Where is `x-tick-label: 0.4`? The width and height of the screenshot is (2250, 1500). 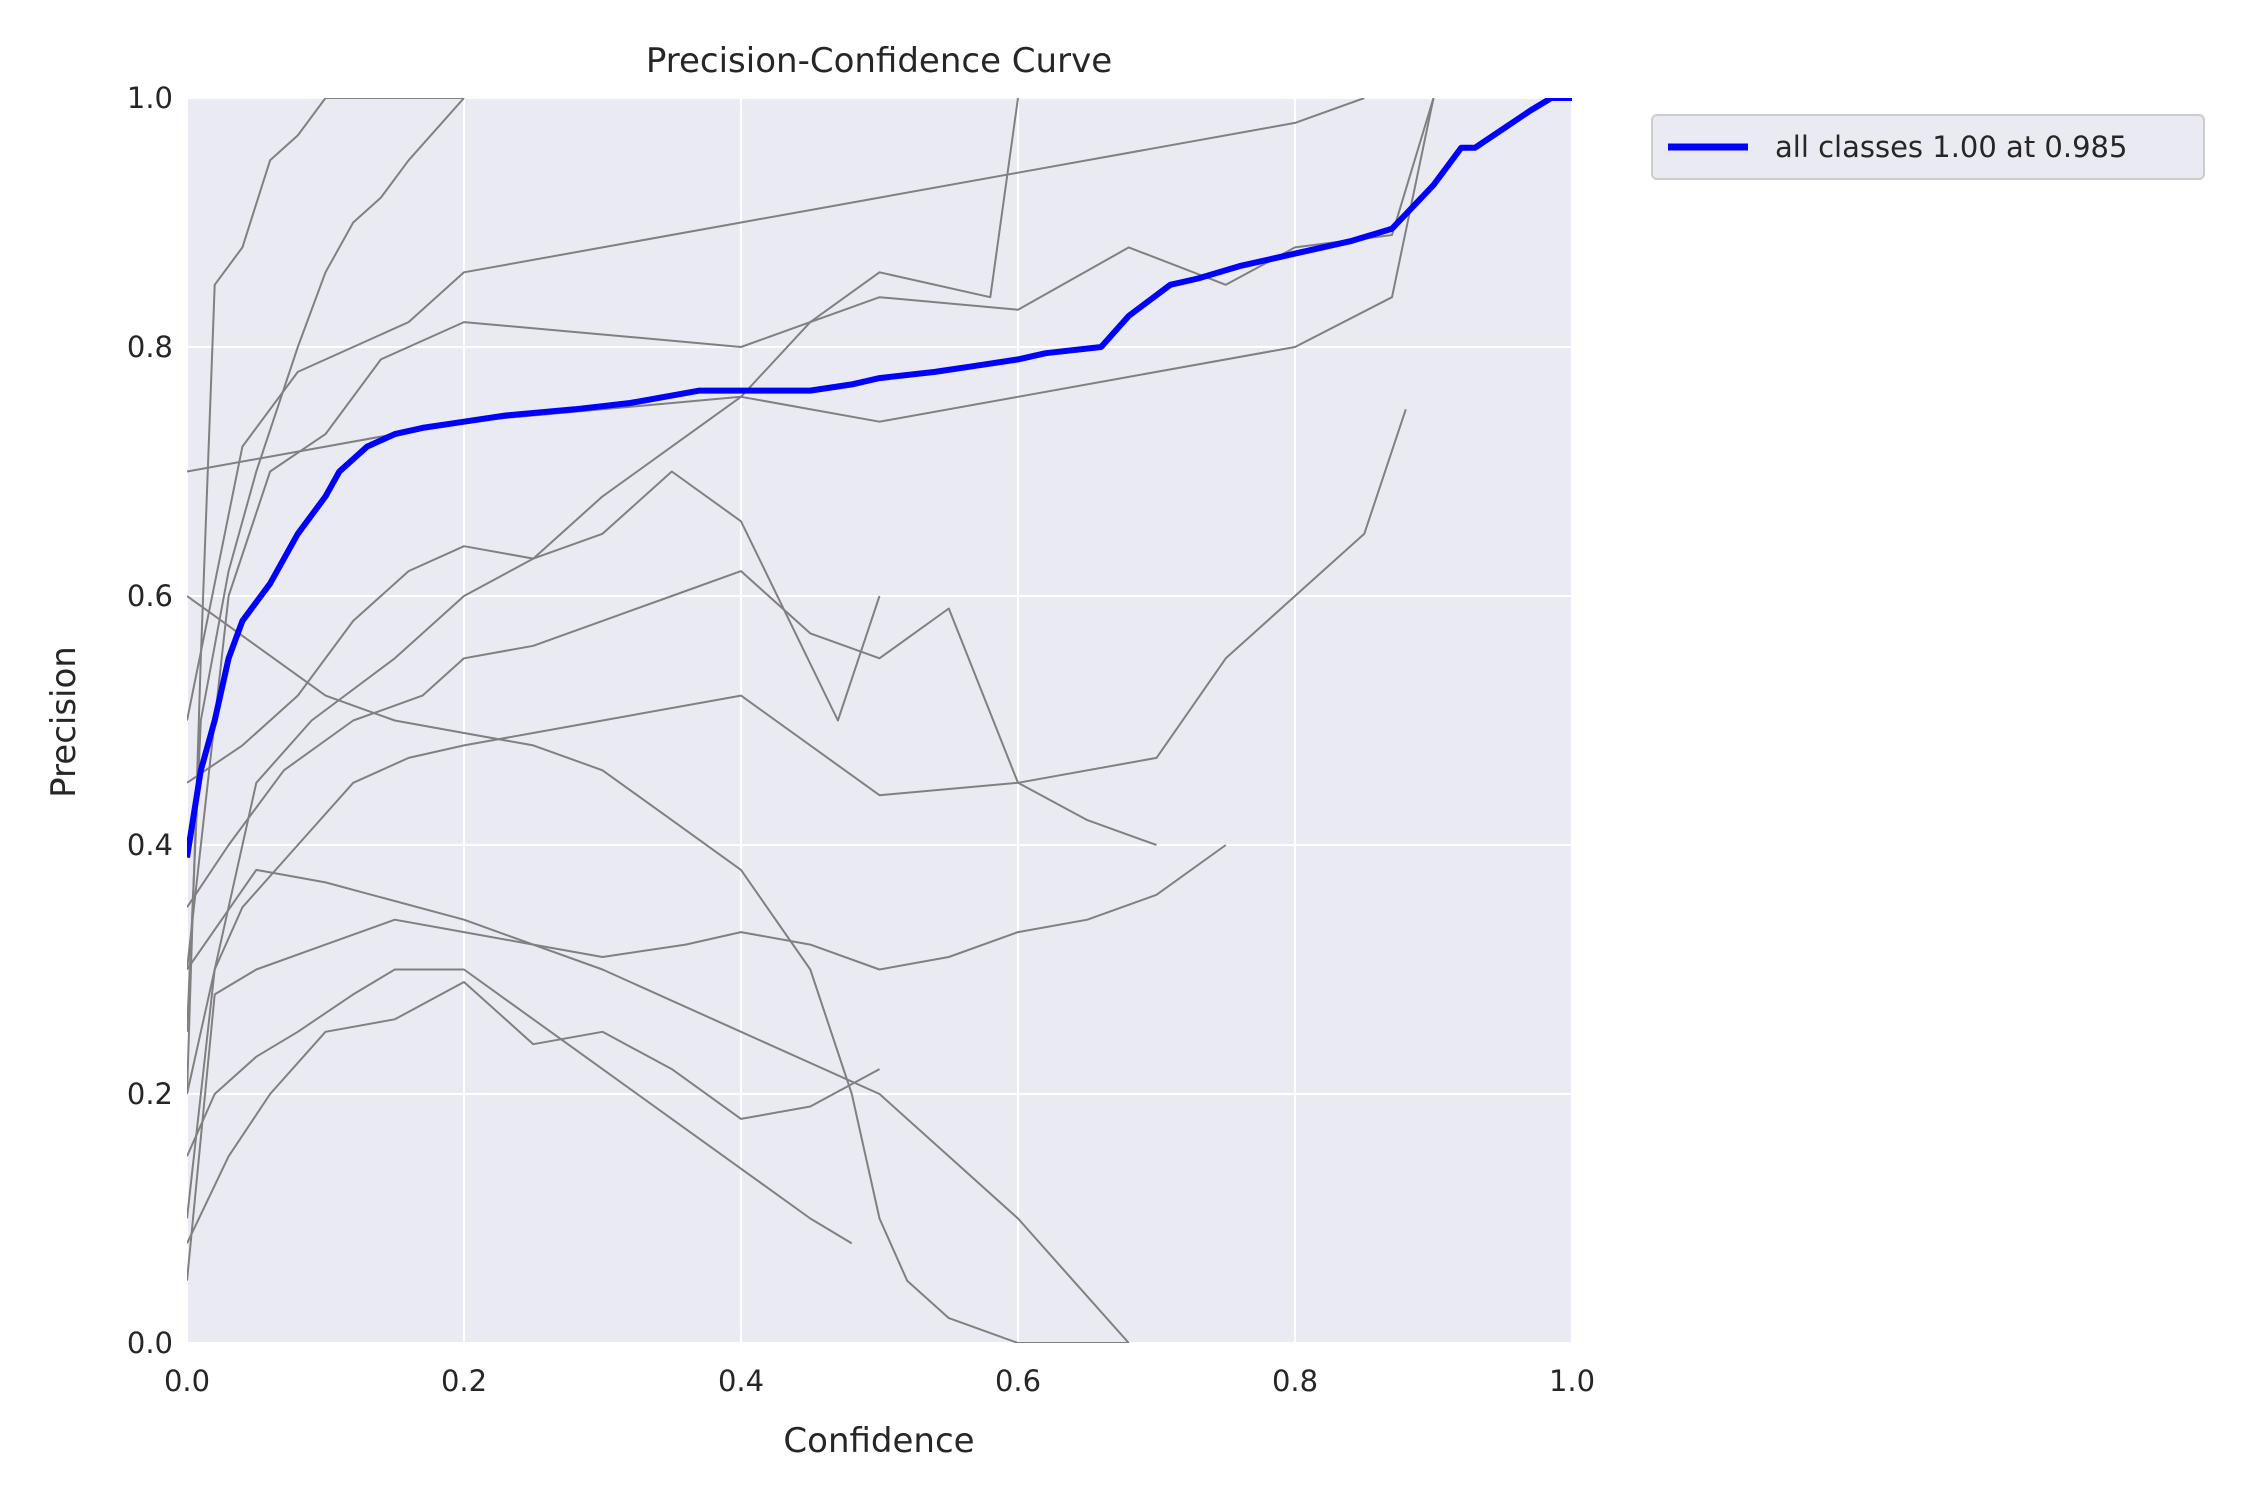
x-tick-label: 0.4 is located at coordinates (741, 1381).